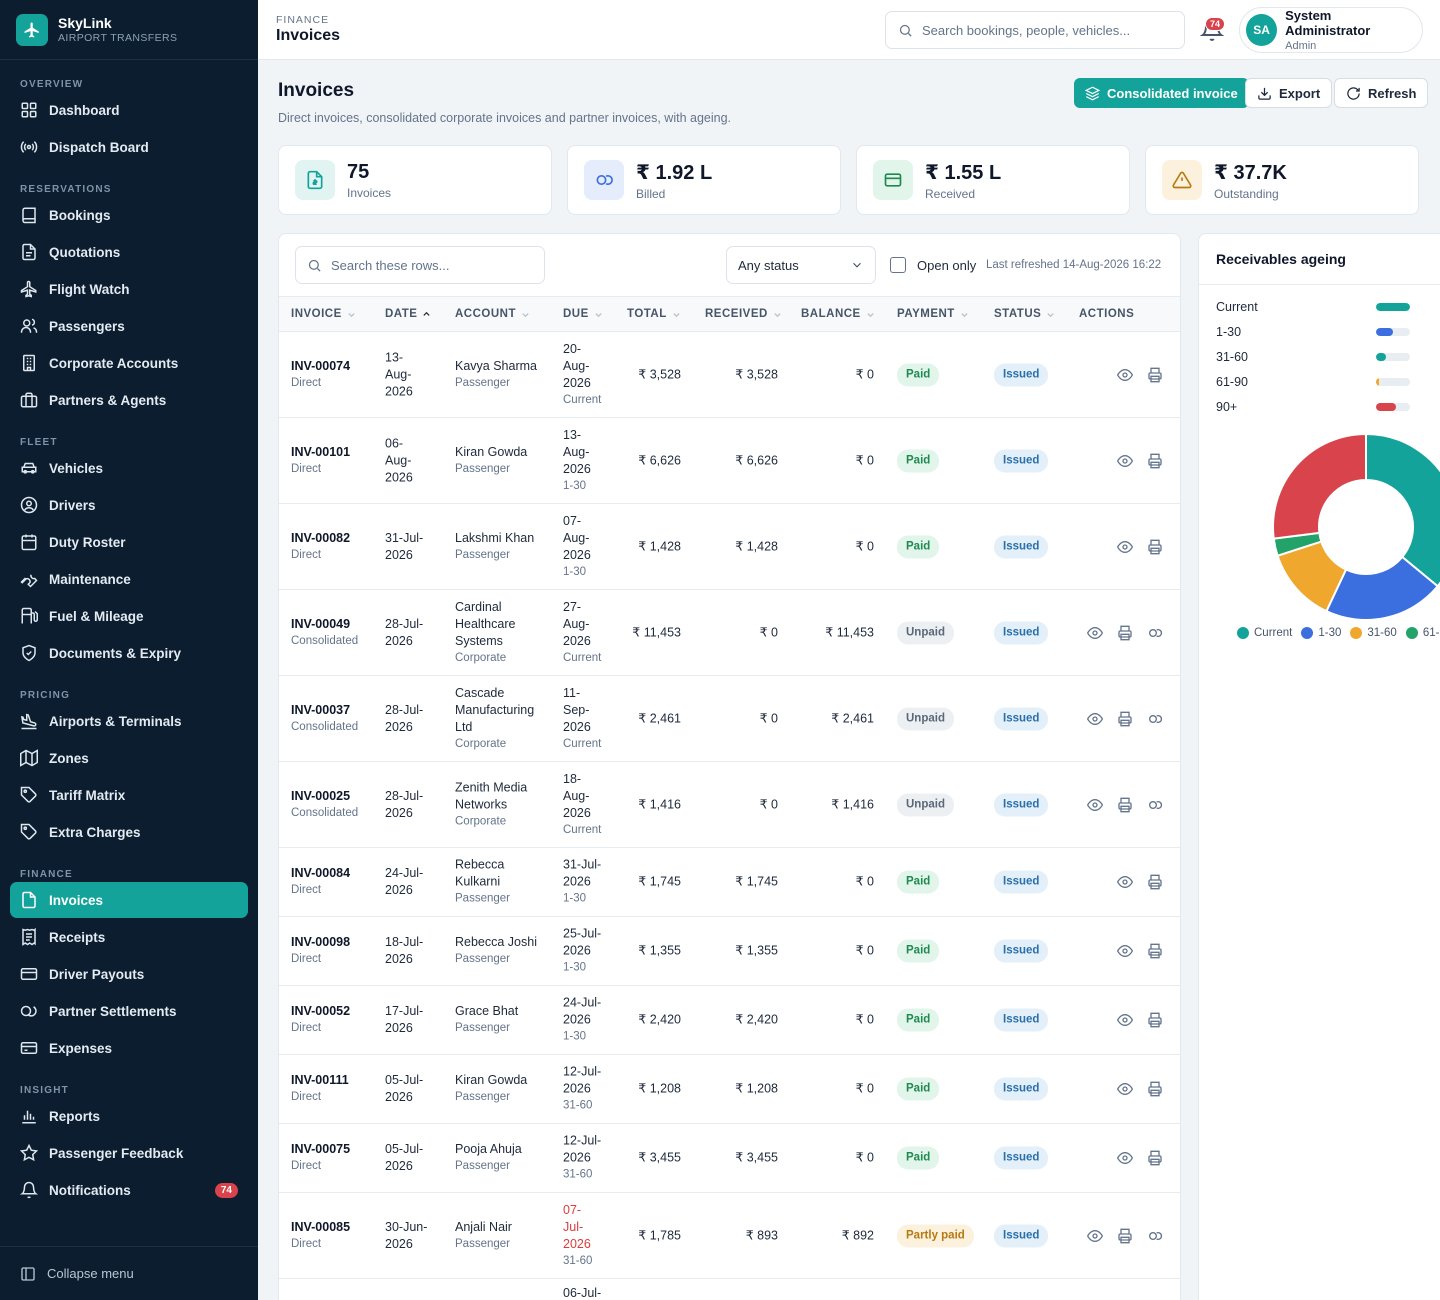 The image size is (1440, 1300). I want to click on sidebar-item-dashboard: Dashboard, so click(129, 110).